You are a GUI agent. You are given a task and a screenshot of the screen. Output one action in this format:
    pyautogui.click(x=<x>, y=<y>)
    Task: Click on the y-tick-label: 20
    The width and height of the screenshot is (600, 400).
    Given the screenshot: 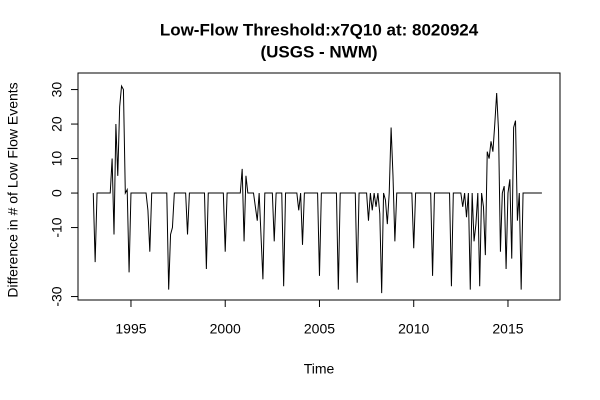 What is the action you would take?
    pyautogui.click(x=57, y=124)
    